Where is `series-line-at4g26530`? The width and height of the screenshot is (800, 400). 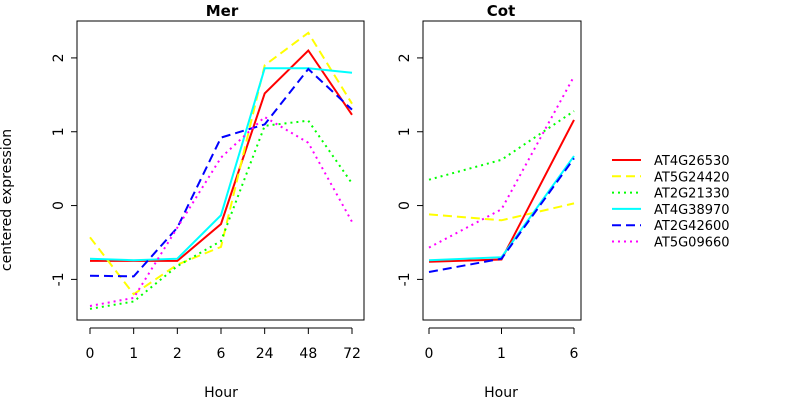 series-line-at4g26530 is located at coordinates (501, 191).